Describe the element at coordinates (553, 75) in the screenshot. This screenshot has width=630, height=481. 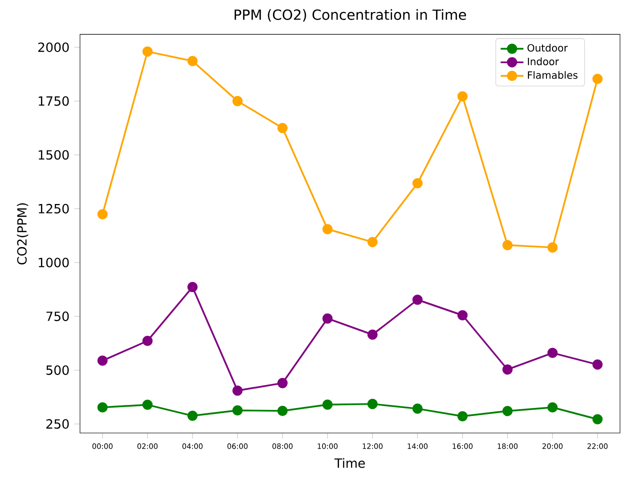
I see `legend-label: Flamables` at that location.